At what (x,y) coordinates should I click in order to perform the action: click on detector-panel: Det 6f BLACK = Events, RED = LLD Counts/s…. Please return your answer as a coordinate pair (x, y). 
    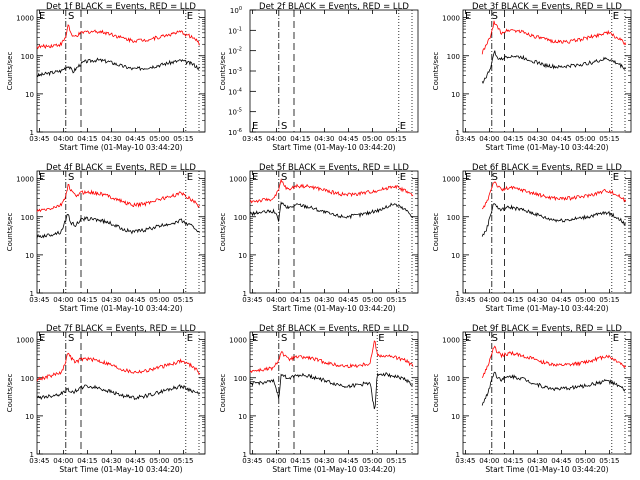
    Looking at the image, I should click on (532, 238).